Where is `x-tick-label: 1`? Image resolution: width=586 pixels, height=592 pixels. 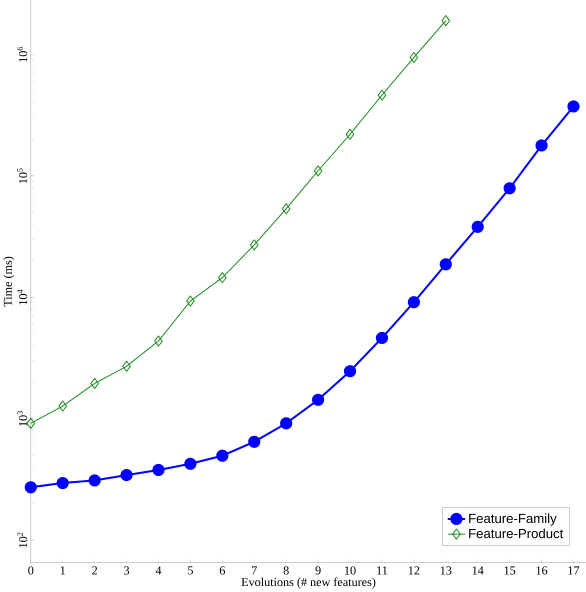 x-tick-label: 1 is located at coordinates (62, 570).